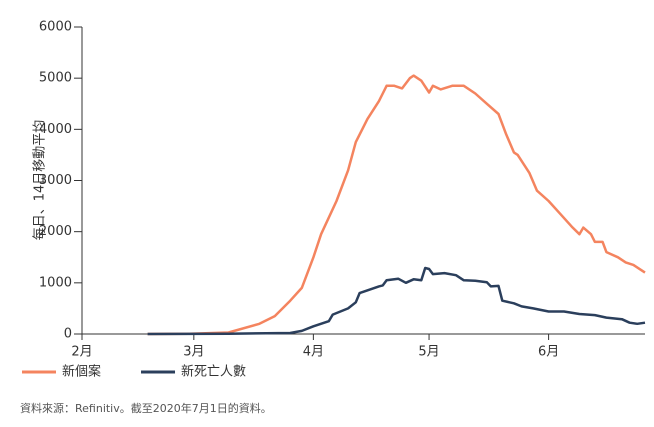 Image resolution: width=654 pixels, height=427 pixels. What do you see at coordinates (55, 129) in the screenshot?
I see `y-tick-label: 4000` at bounding box center [55, 129].